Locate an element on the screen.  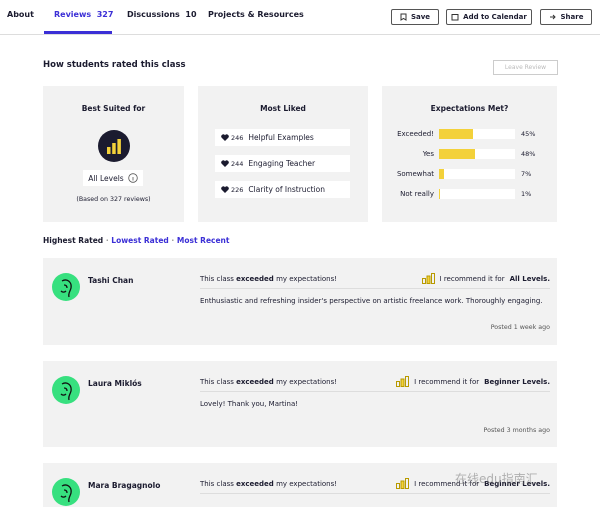
leave-review-button: Leave Review is located at coordinates (525, 67).